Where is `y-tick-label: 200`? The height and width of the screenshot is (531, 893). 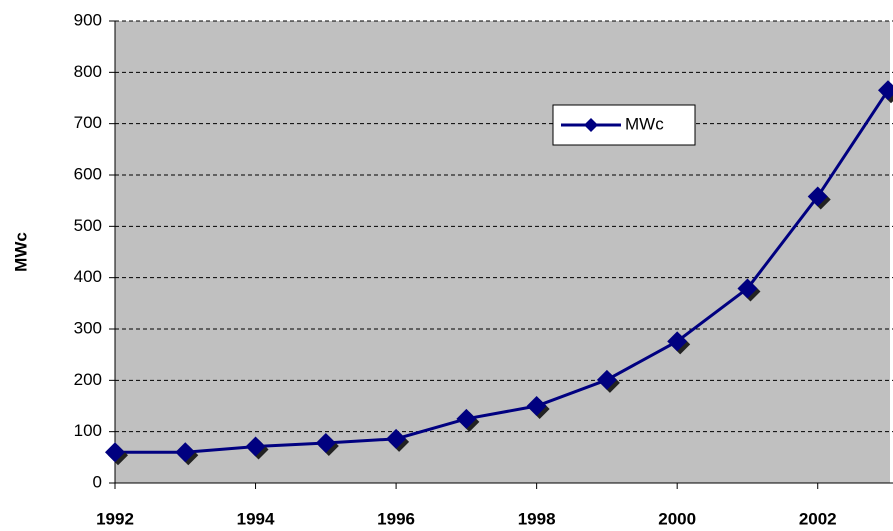
y-tick-label: 200 is located at coordinates (88, 379).